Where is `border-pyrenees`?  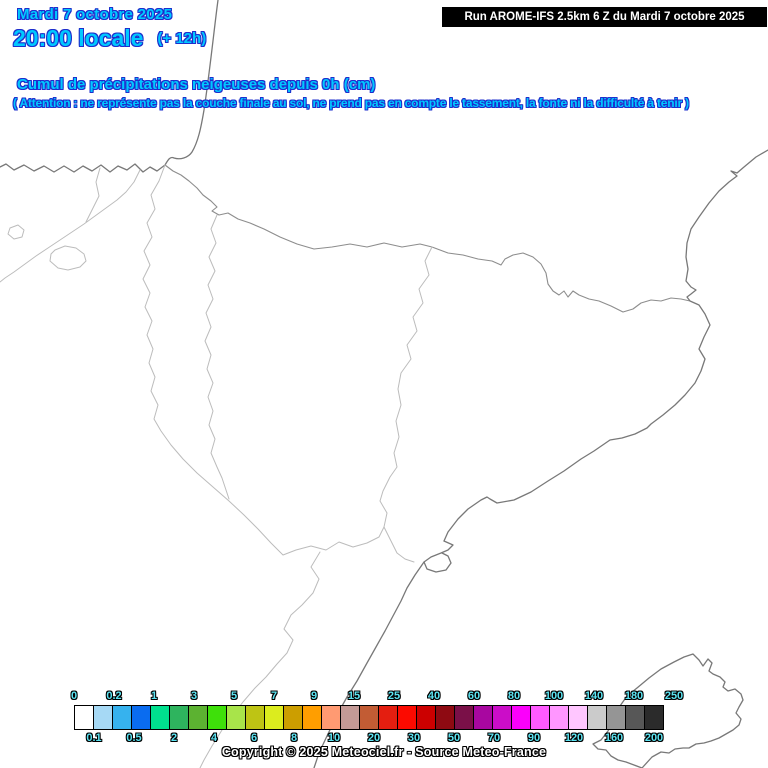 border-pyrenees is located at coordinates (427, 238).